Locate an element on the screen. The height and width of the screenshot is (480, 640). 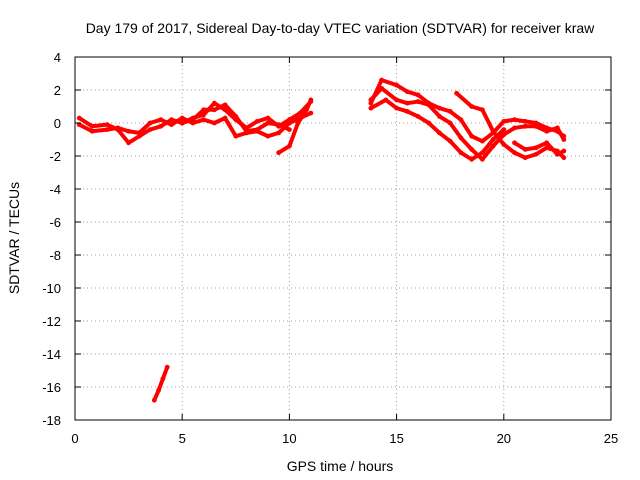
y-tick-label: -8 is located at coordinates (55, 255).